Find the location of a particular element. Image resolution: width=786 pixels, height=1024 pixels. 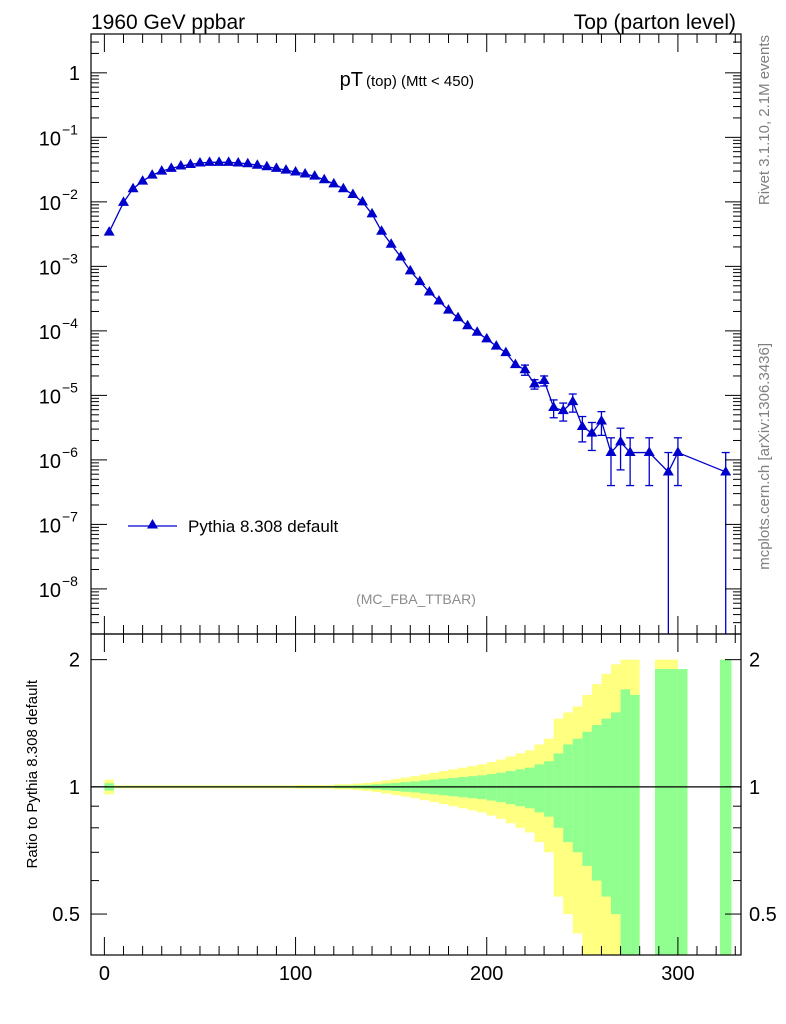

header-left: 1960 GeV ppbar is located at coordinates (168, 22).